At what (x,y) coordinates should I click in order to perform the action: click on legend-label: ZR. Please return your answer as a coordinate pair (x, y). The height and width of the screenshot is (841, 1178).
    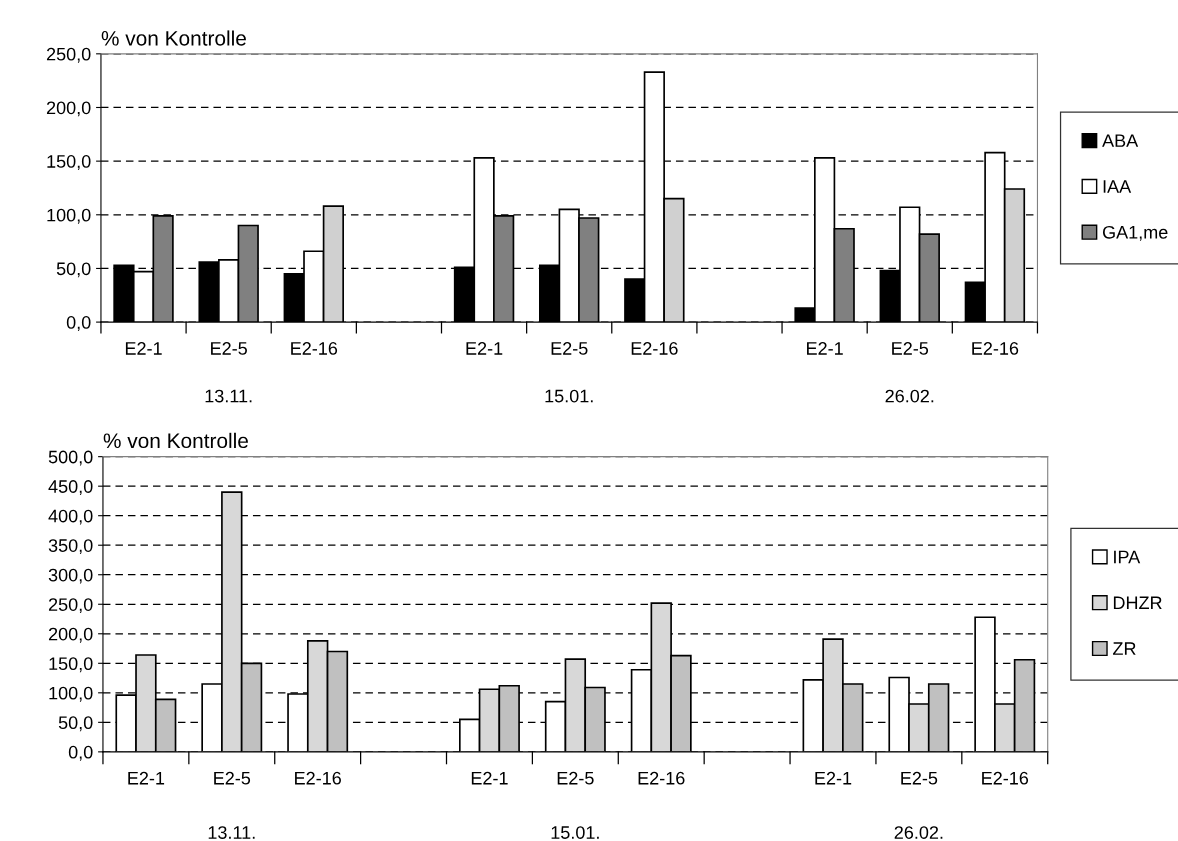
    Looking at the image, I should click on (1124, 648).